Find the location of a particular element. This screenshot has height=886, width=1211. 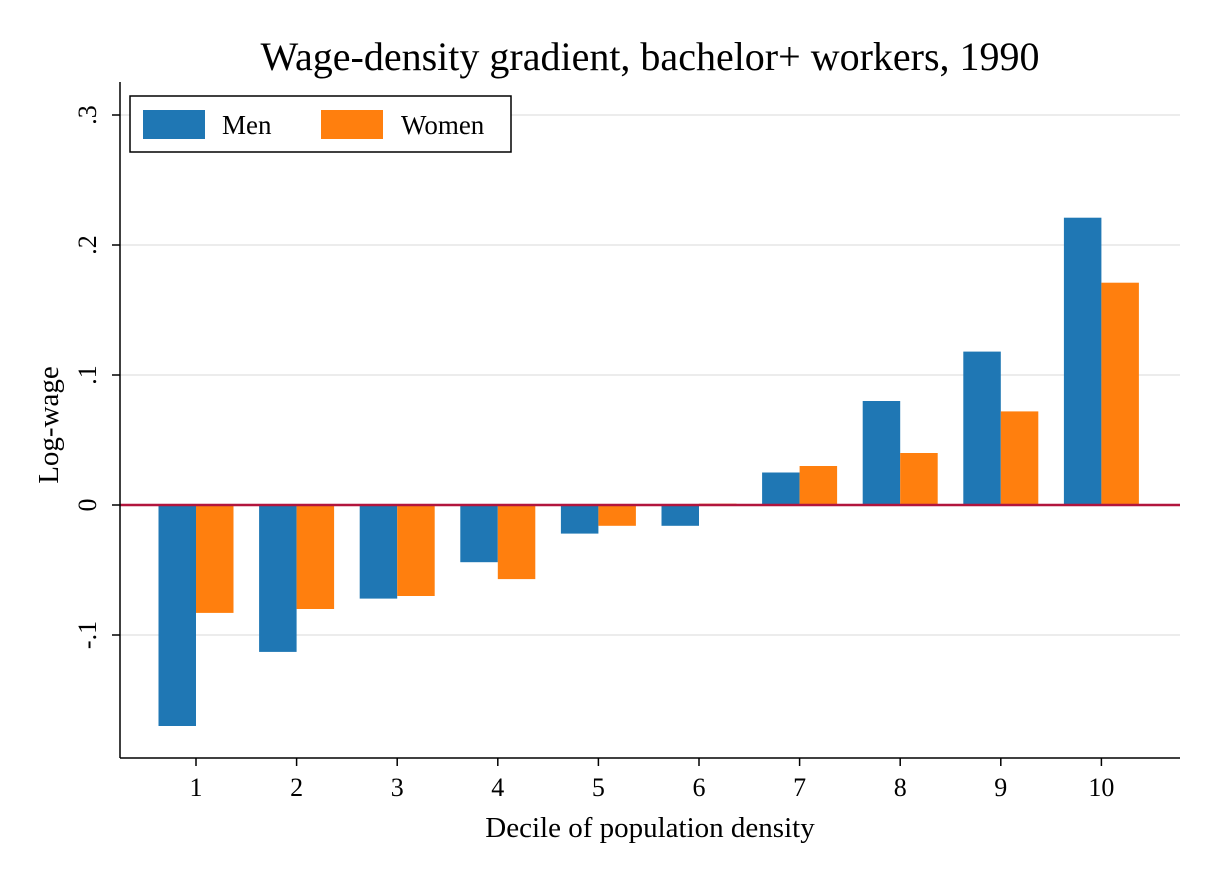

x-tick-label: 7 is located at coordinates (799, 787).